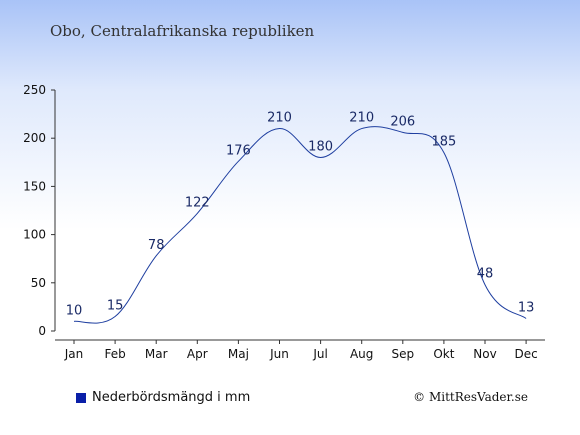 This screenshot has width=580, height=435. Describe the element at coordinates (361, 354) in the screenshot. I see `x-tick-label: Aug` at that location.